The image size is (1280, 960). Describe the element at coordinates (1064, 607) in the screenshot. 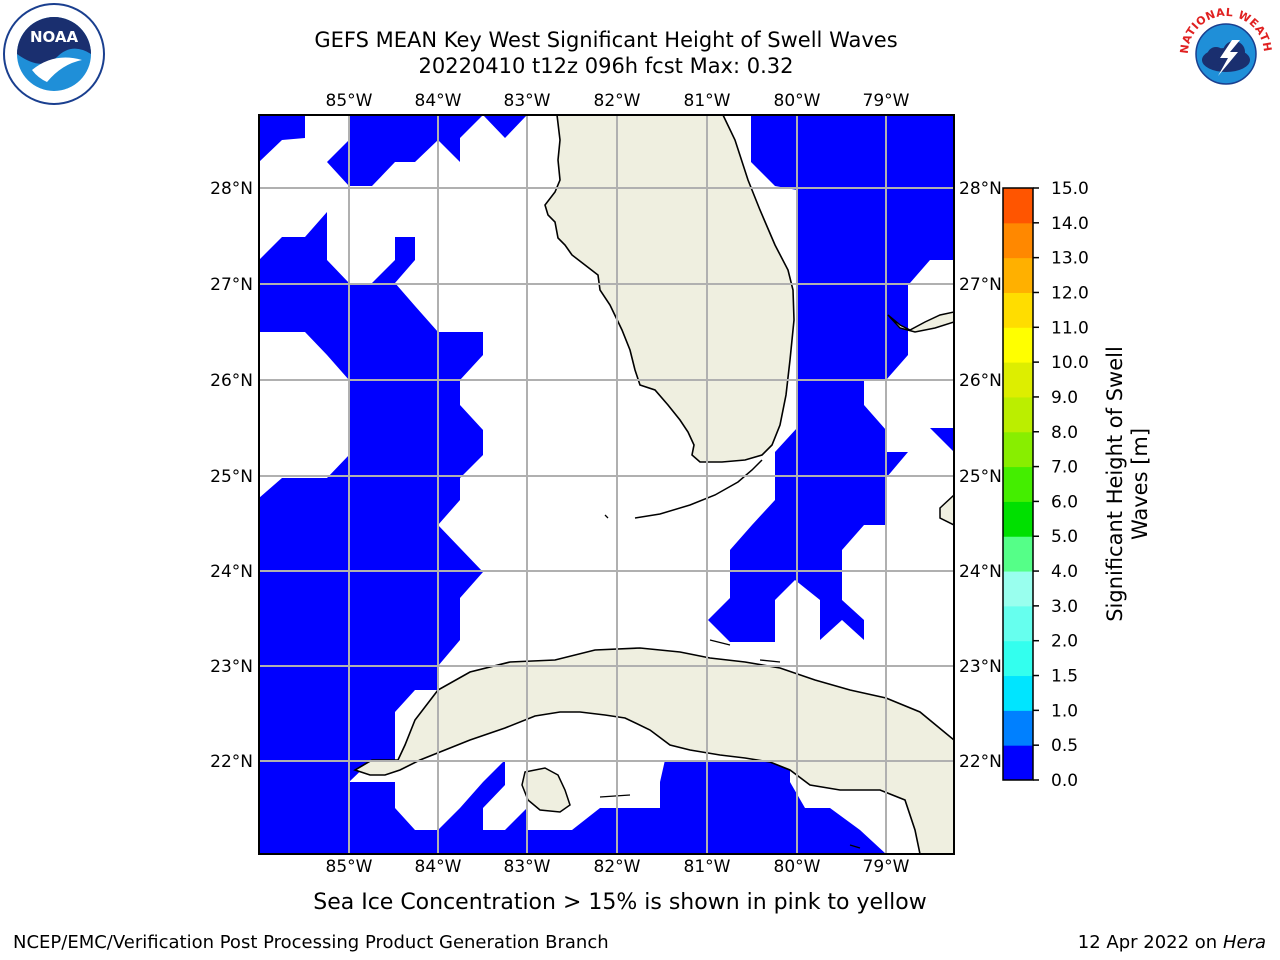

I see `colorbar-tick-label: 3.0` at that location.